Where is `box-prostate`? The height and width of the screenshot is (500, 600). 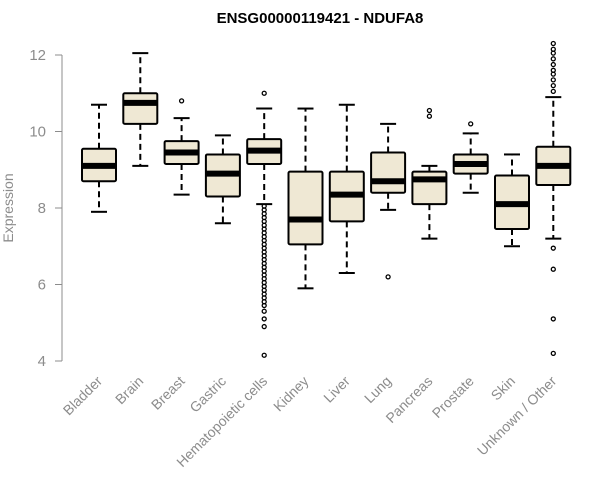
box-prostate is located at coordinates (470, 157).